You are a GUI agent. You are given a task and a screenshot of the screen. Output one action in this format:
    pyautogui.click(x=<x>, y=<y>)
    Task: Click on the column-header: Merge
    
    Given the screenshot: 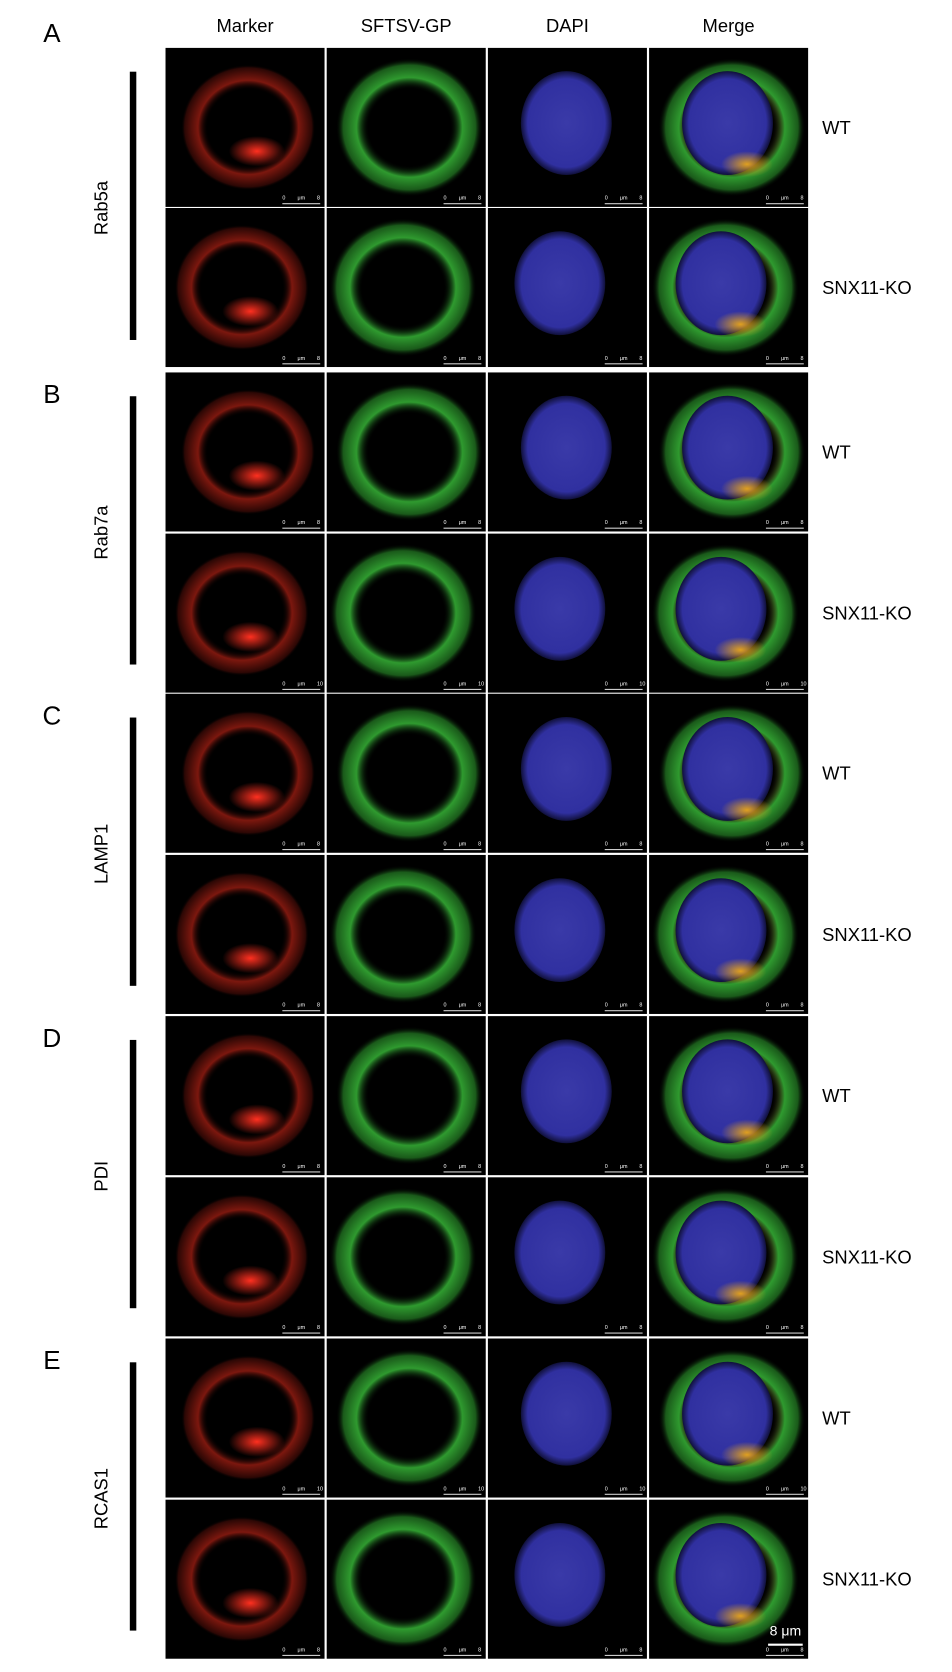 What is the action you would take?
    pyautogui.click(x=729, y=25)
    